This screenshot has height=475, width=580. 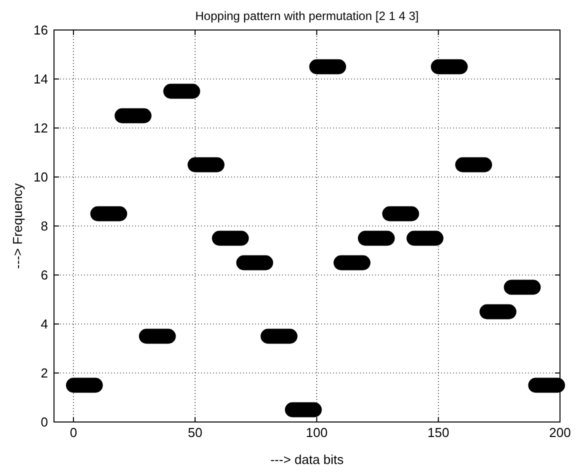 What do you see at coordinates (17, 225) in the screenshot?
I see `y-axis-title: ---> Frequency` at bounding box center [17, 225].